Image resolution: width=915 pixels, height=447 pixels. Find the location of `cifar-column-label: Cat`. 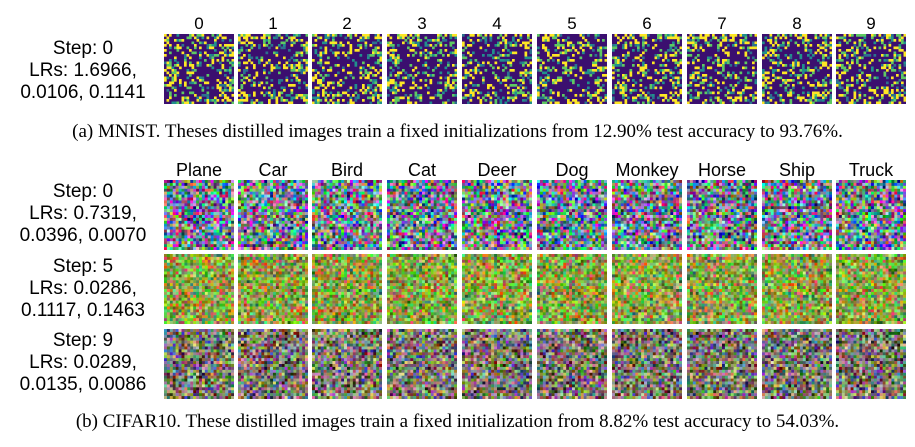

cifar-column-label: Cat is located at coordinates (422, 170).